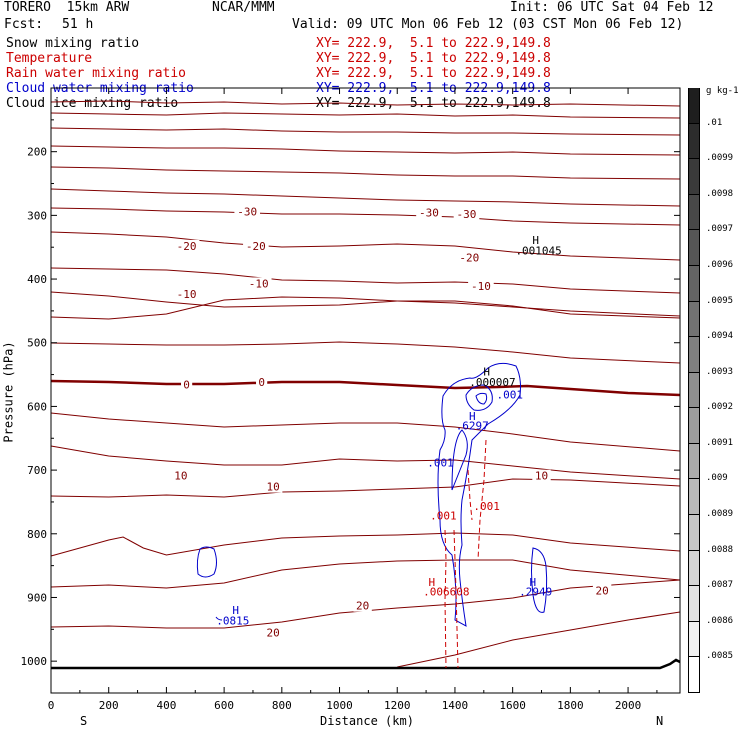 The image size is (740, 740). What do you see at coordinates (433, 73) in the screenshot?
I see `legend-rain-xy: XY= 222.9, 5.1 to 222.9,149.8` at bounding box center [433, 73].